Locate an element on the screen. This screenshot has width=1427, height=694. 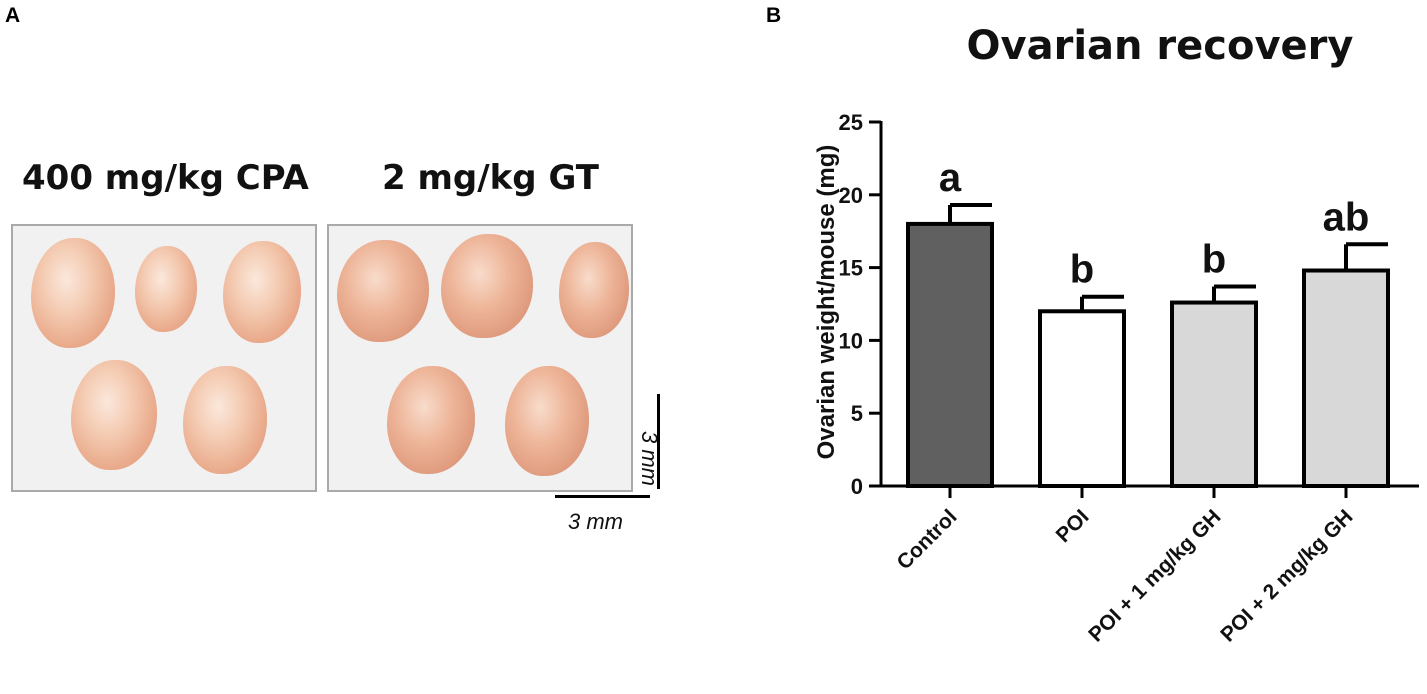
horizontal-scale-label: 3 mm is located at coordinates (595, 521).